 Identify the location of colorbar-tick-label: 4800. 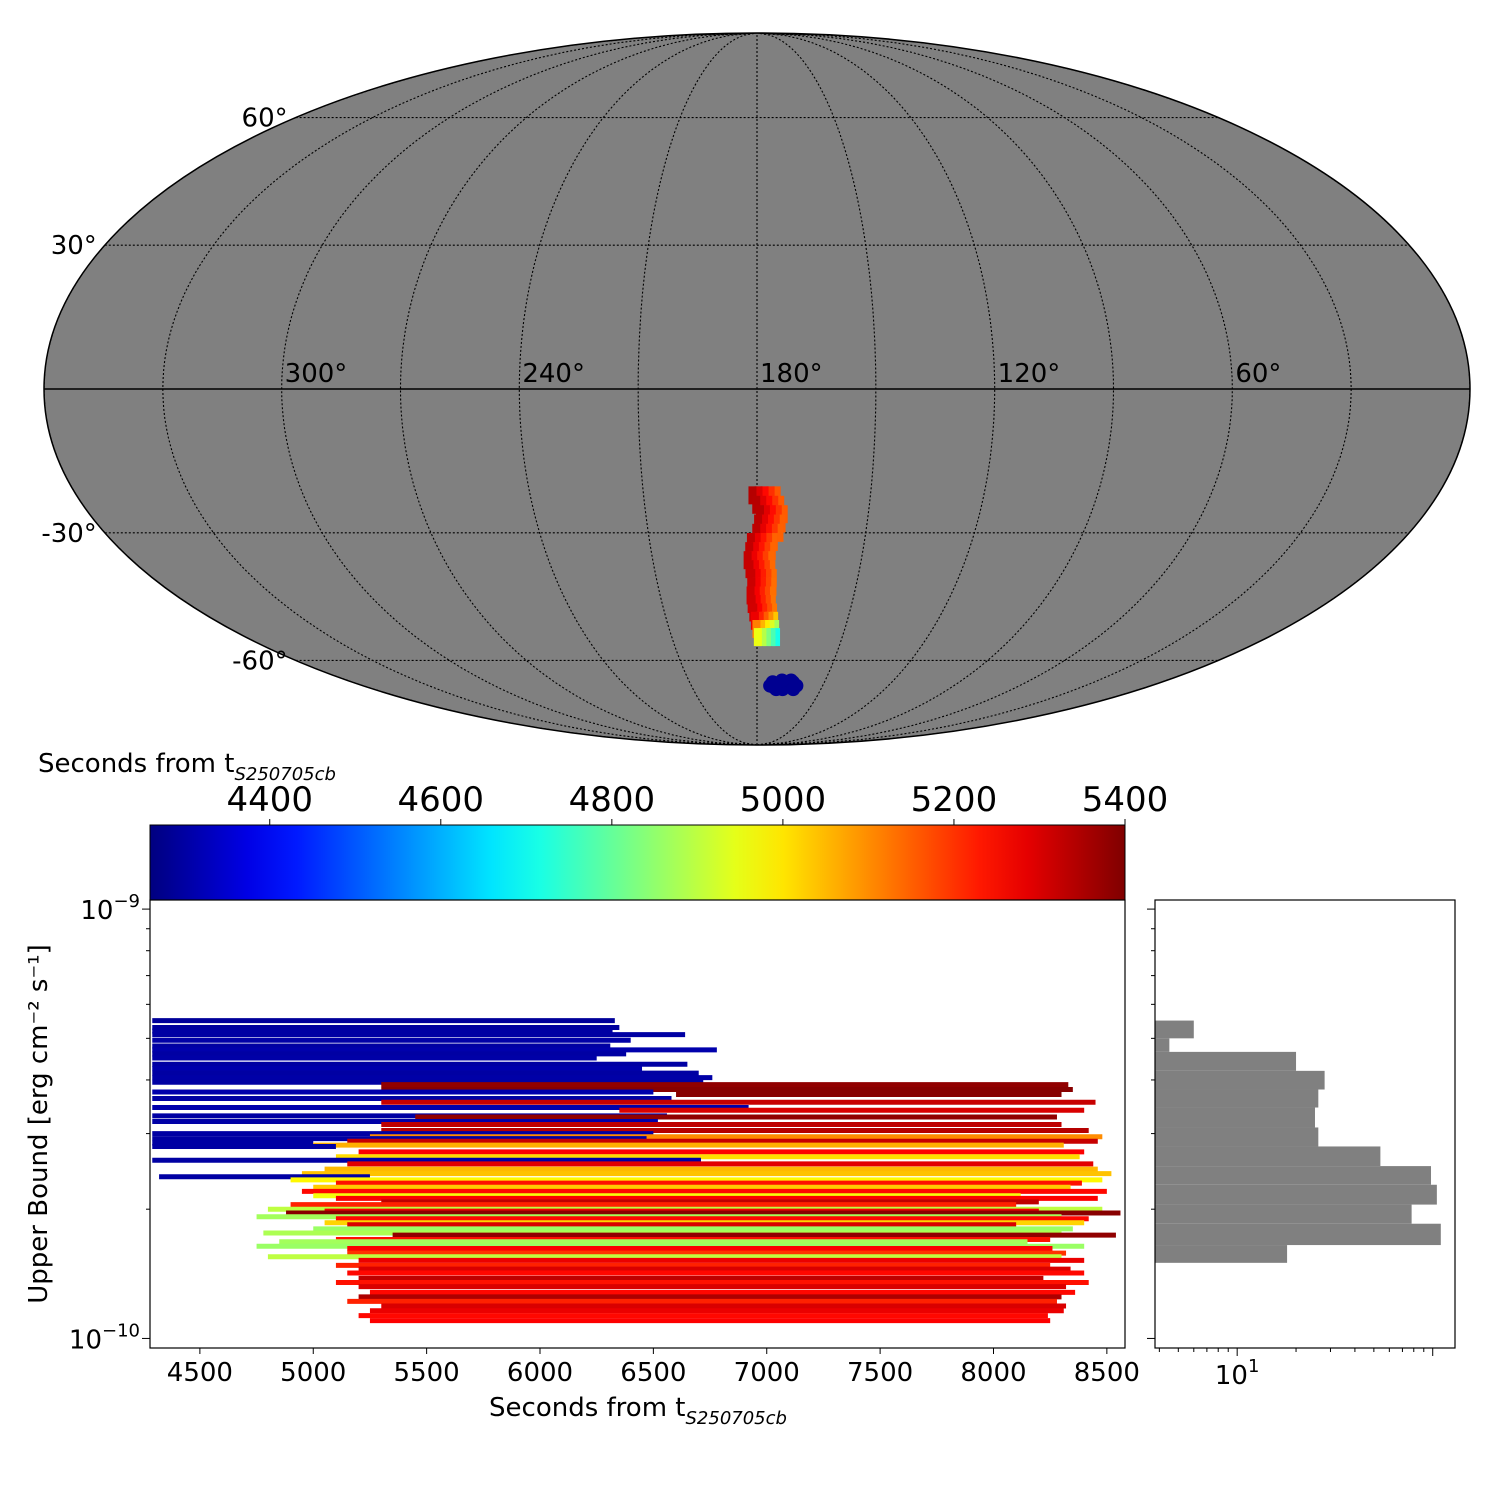
(612, 800).